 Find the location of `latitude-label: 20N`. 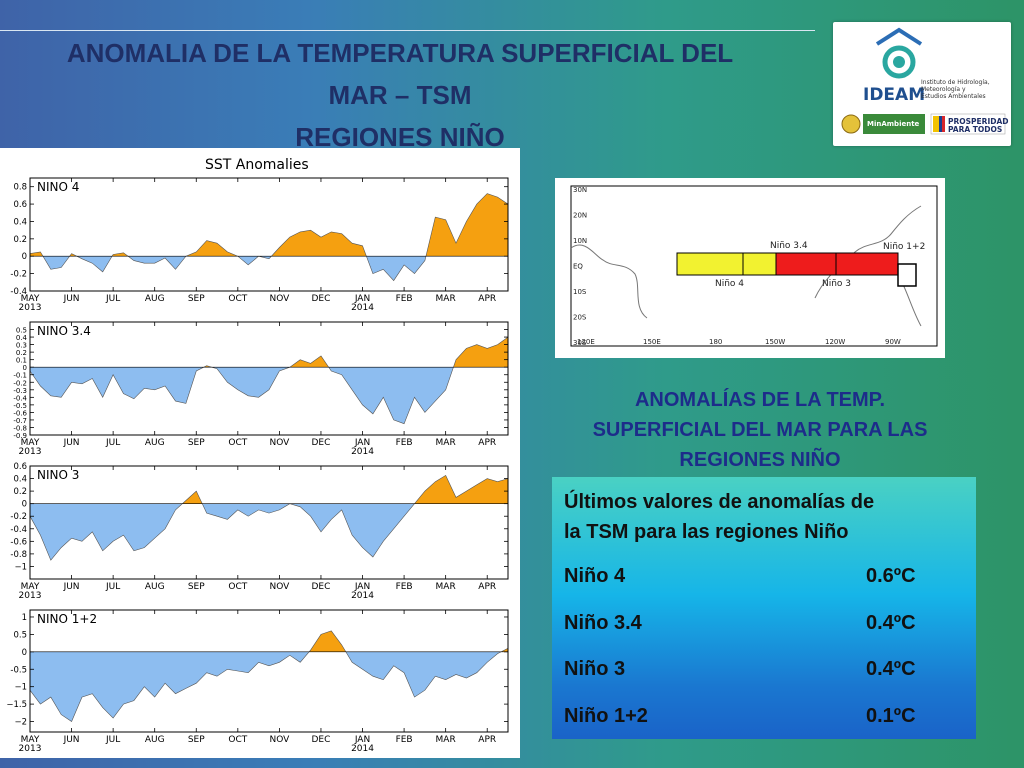

latitude-label: 20N is located at coordinates (580, 216).